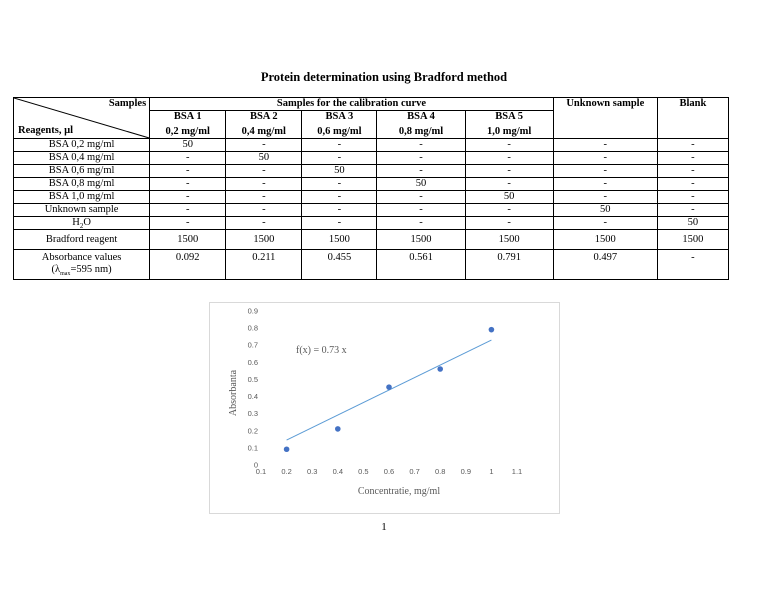 The width and height of the screenshot is (768, 594). Describe the element at coordinates (253, 396) in the screenshot. I see `y-tick-label: 0.4` at that location.